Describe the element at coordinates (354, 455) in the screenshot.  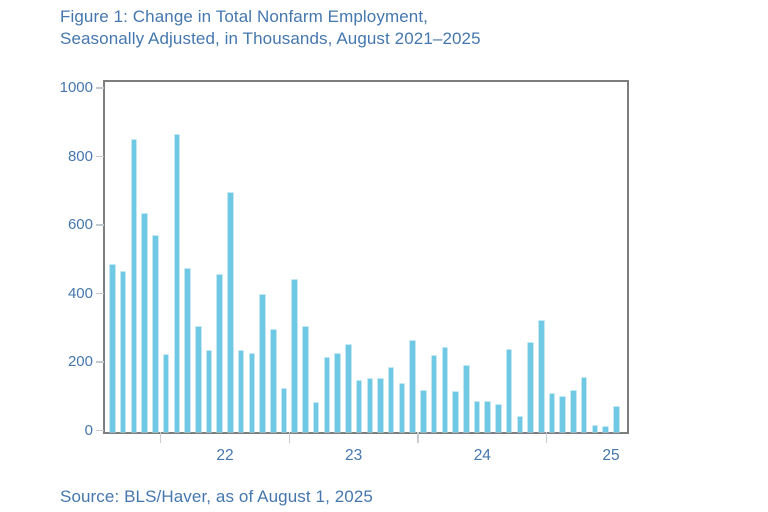
I see `x-axis-year-label: 23` at that location.